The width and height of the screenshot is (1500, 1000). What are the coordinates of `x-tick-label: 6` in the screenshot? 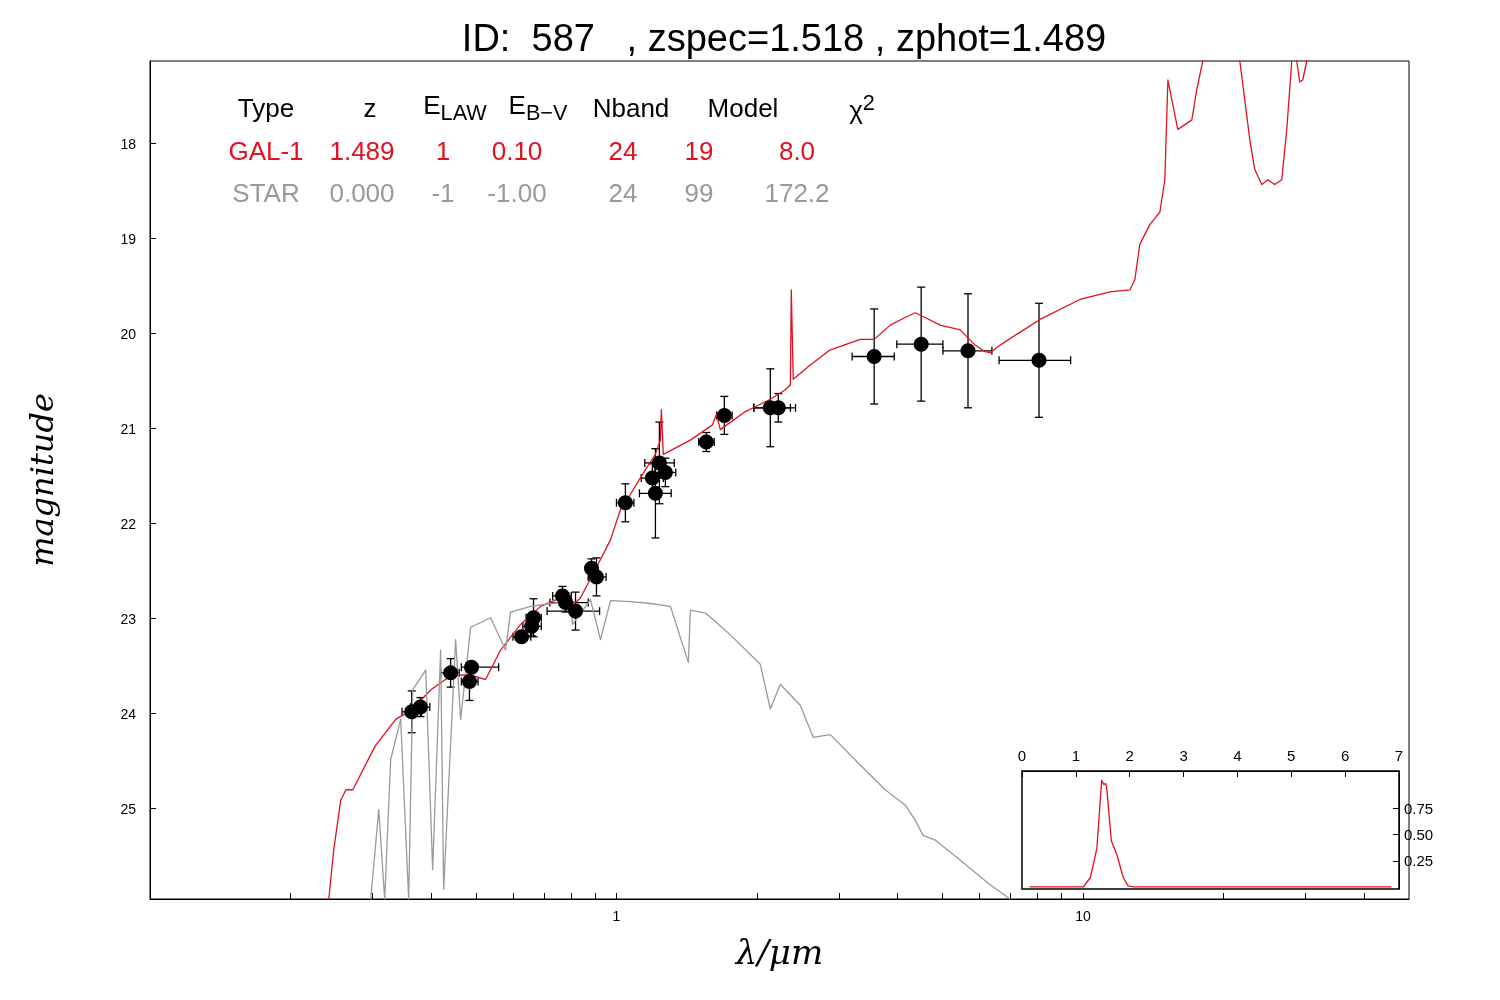 It's located at (1345, 755).